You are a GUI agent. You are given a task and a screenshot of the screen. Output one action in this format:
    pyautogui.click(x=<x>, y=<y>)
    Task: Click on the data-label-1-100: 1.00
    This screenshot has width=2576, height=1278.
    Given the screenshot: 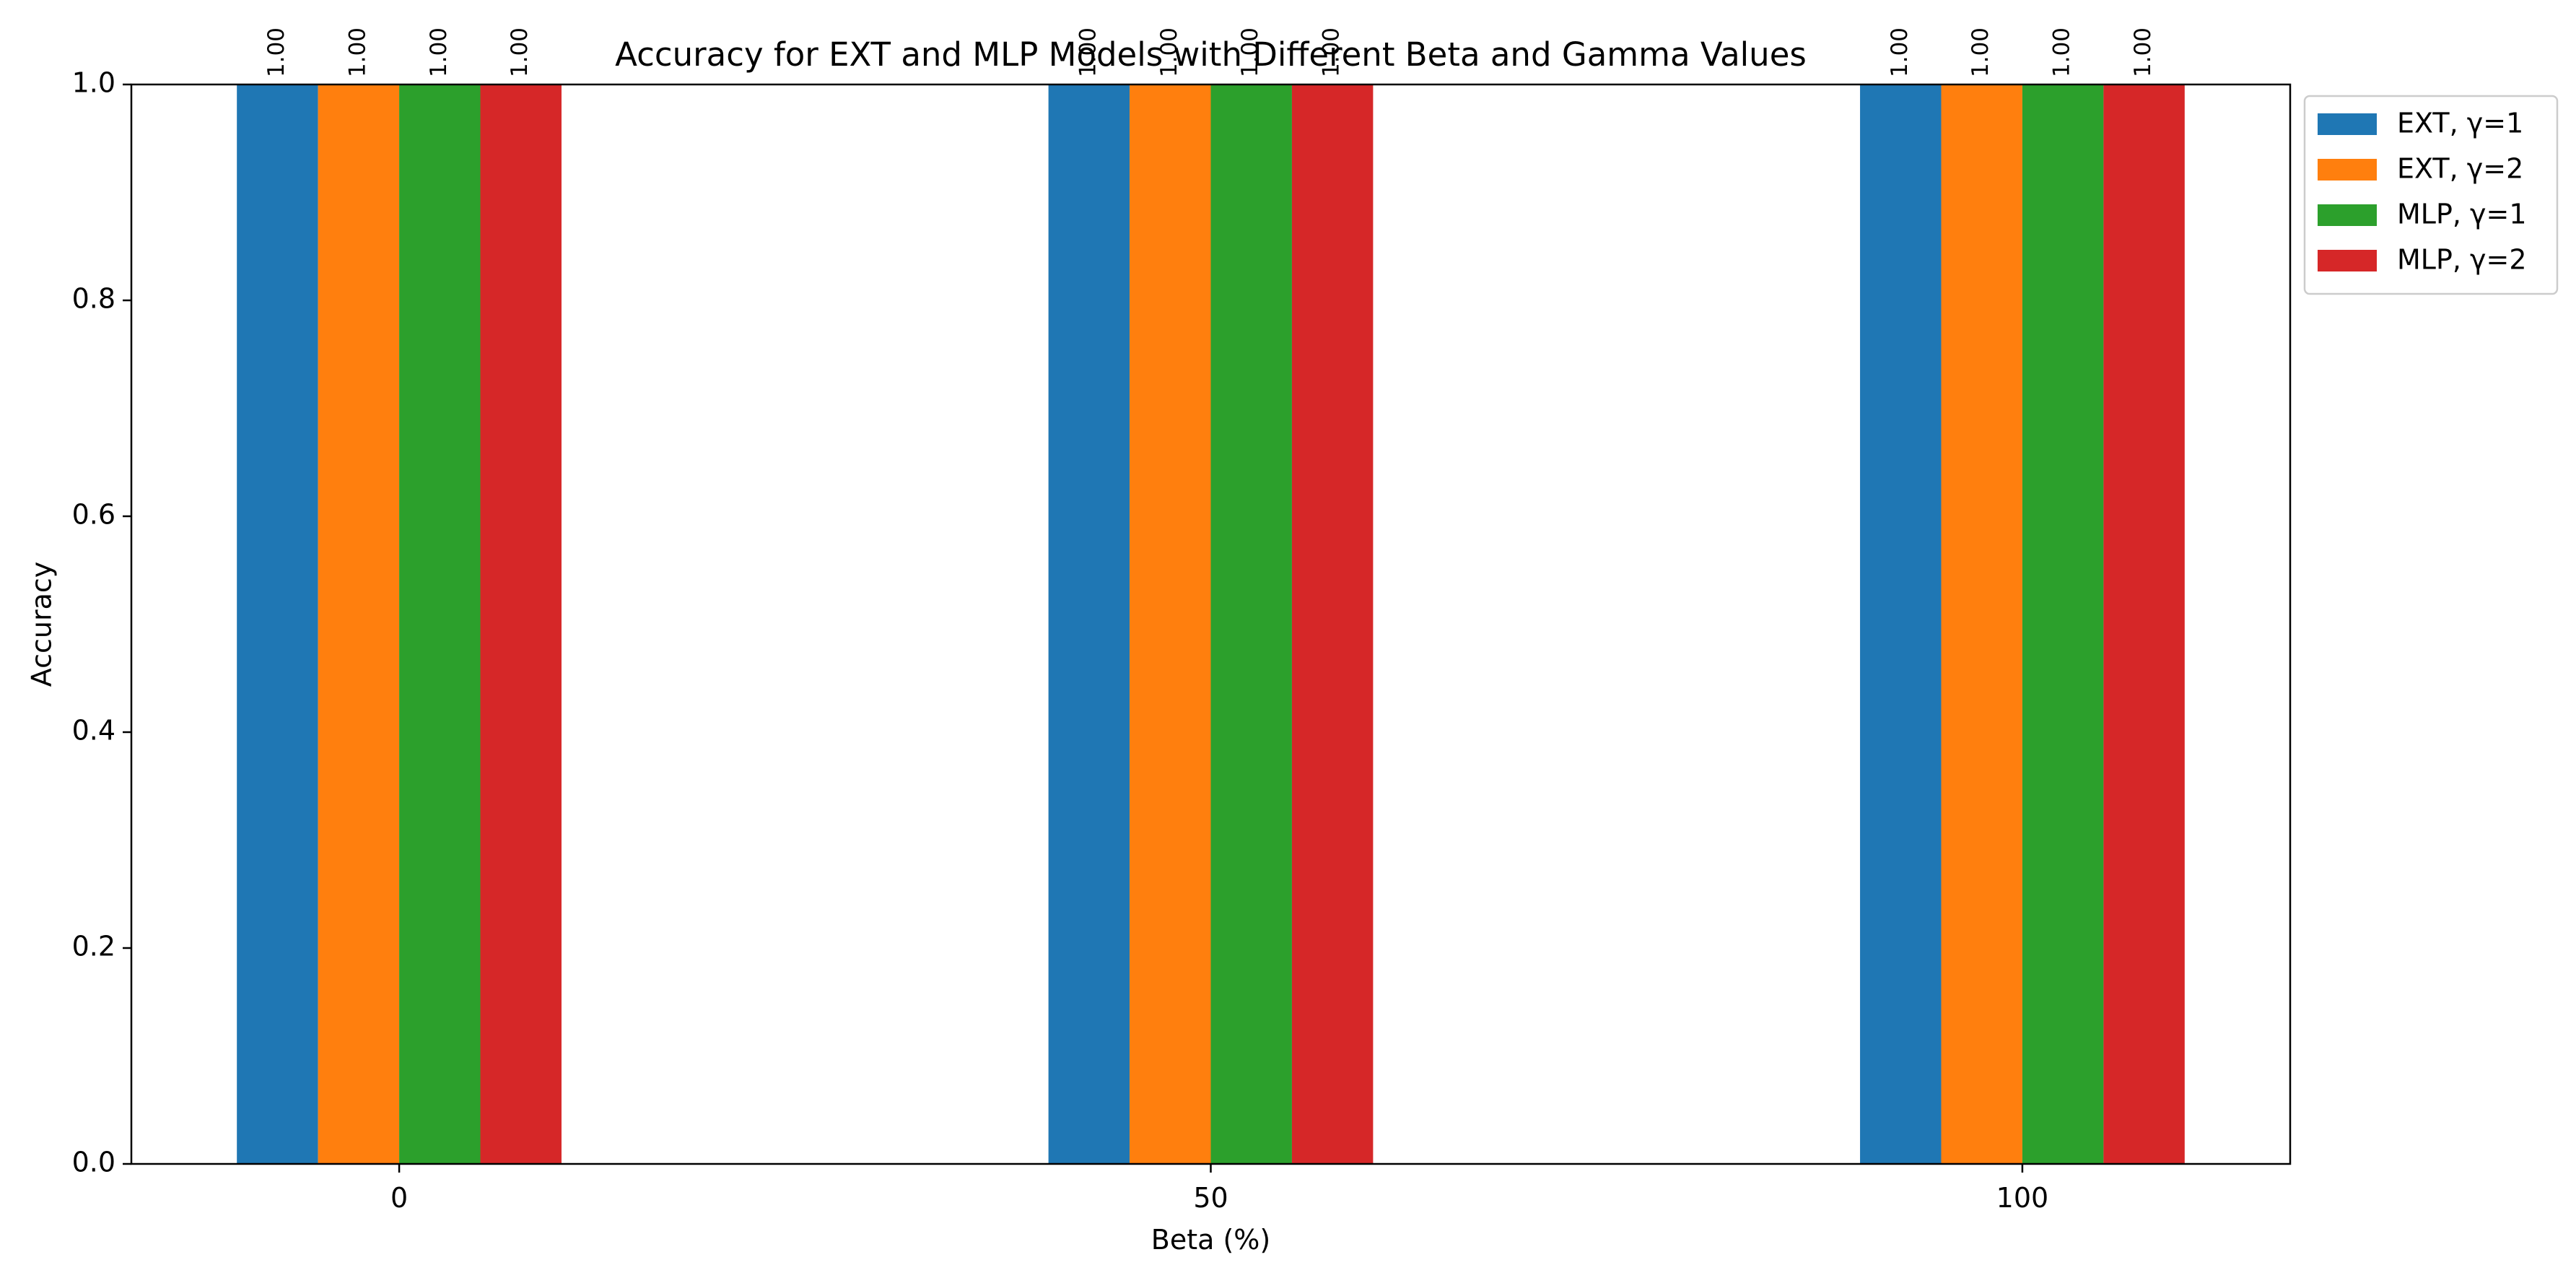 What is the action you would take?
    pyautogui.click(x=1900, y=52)
    